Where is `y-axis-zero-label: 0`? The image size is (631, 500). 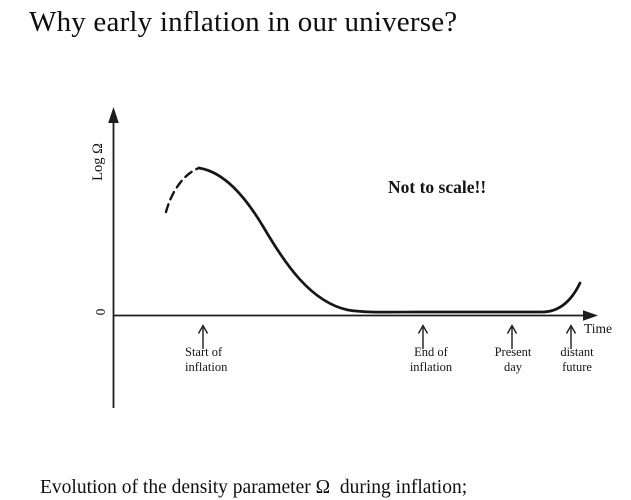
y-axis-zero-label: 0 is located at coordinates (100, 312).